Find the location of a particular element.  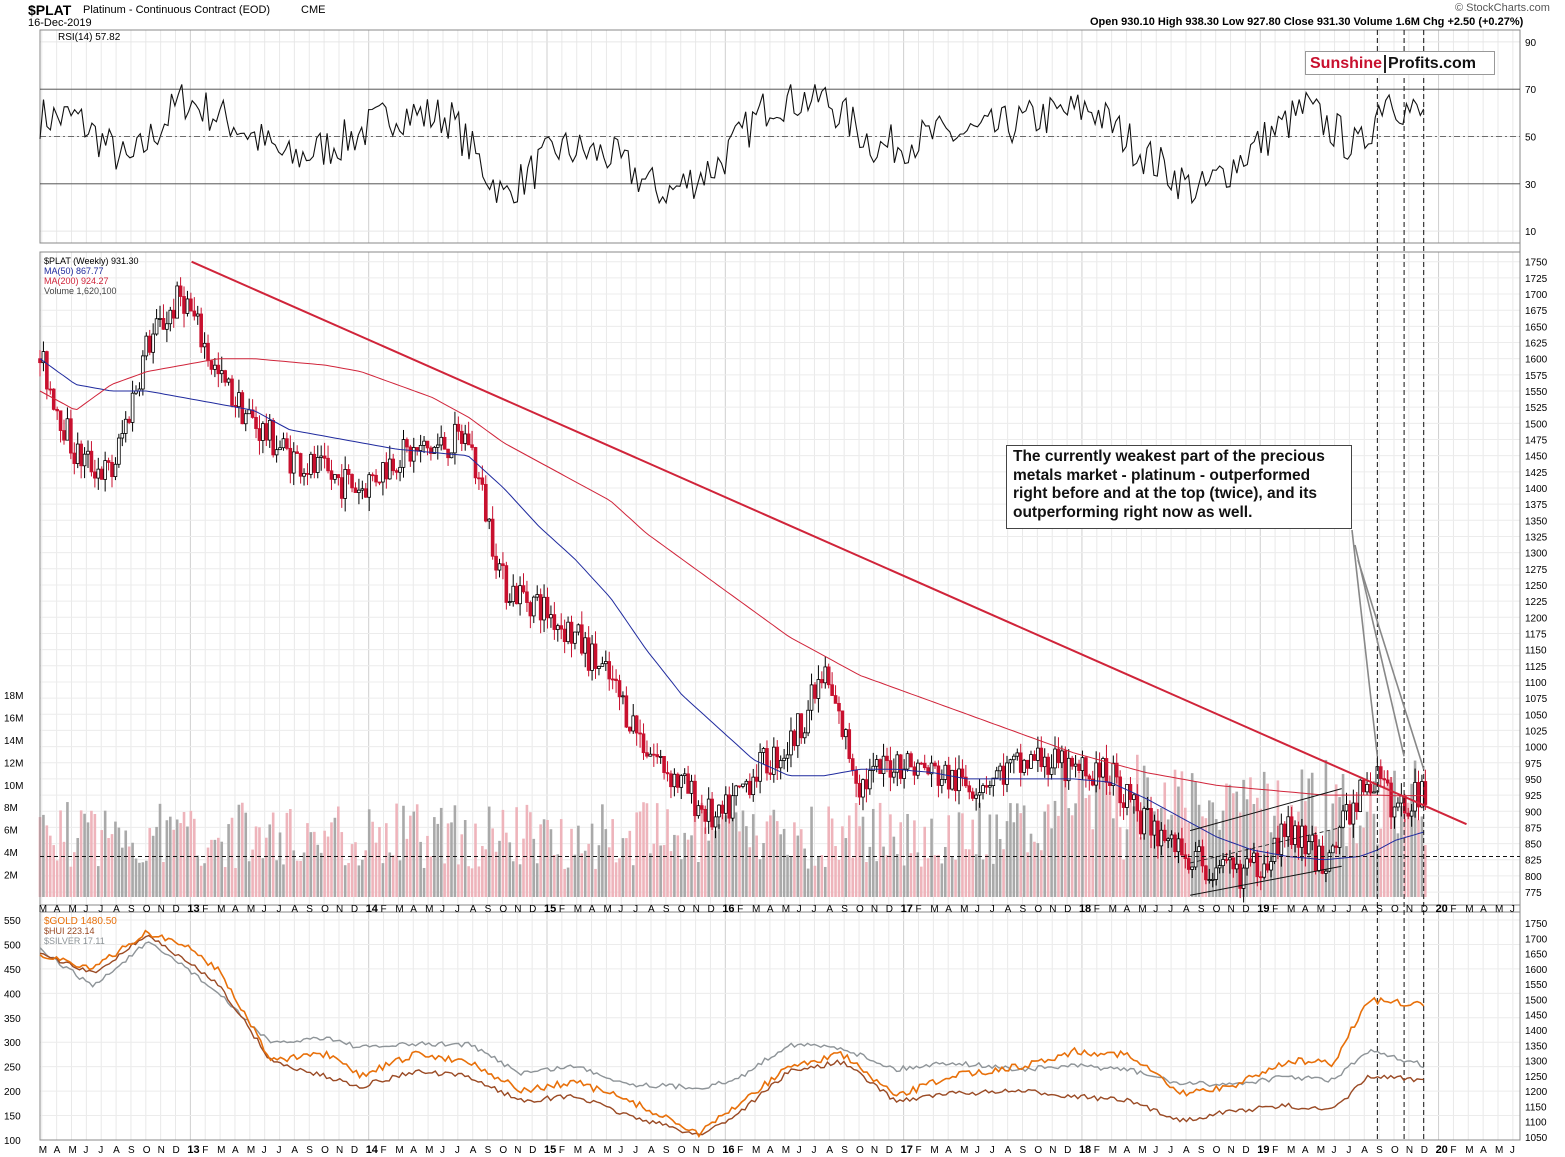

x-tick-label-62: M is located at coordinates (964, 909).